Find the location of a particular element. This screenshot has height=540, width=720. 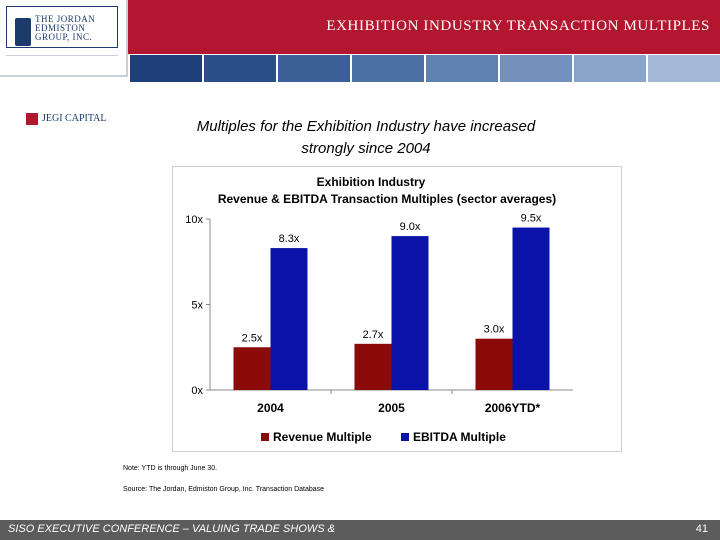

data-label: 9.5x is located at coordinates (531, 219).